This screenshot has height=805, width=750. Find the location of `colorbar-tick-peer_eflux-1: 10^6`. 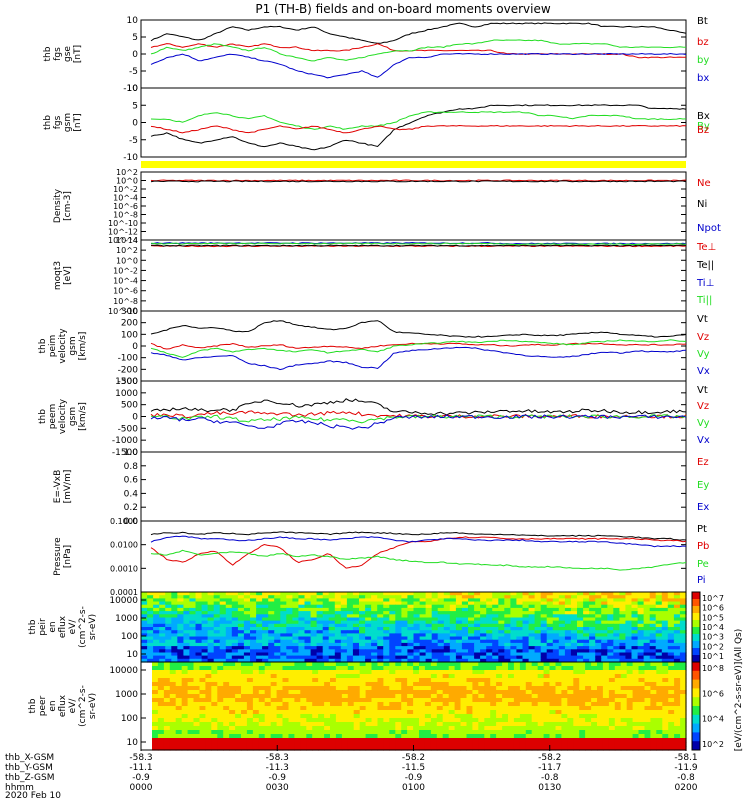

colorbar-tick-peer_eflux-1: 10^6 is located at coordinates (713, 693).